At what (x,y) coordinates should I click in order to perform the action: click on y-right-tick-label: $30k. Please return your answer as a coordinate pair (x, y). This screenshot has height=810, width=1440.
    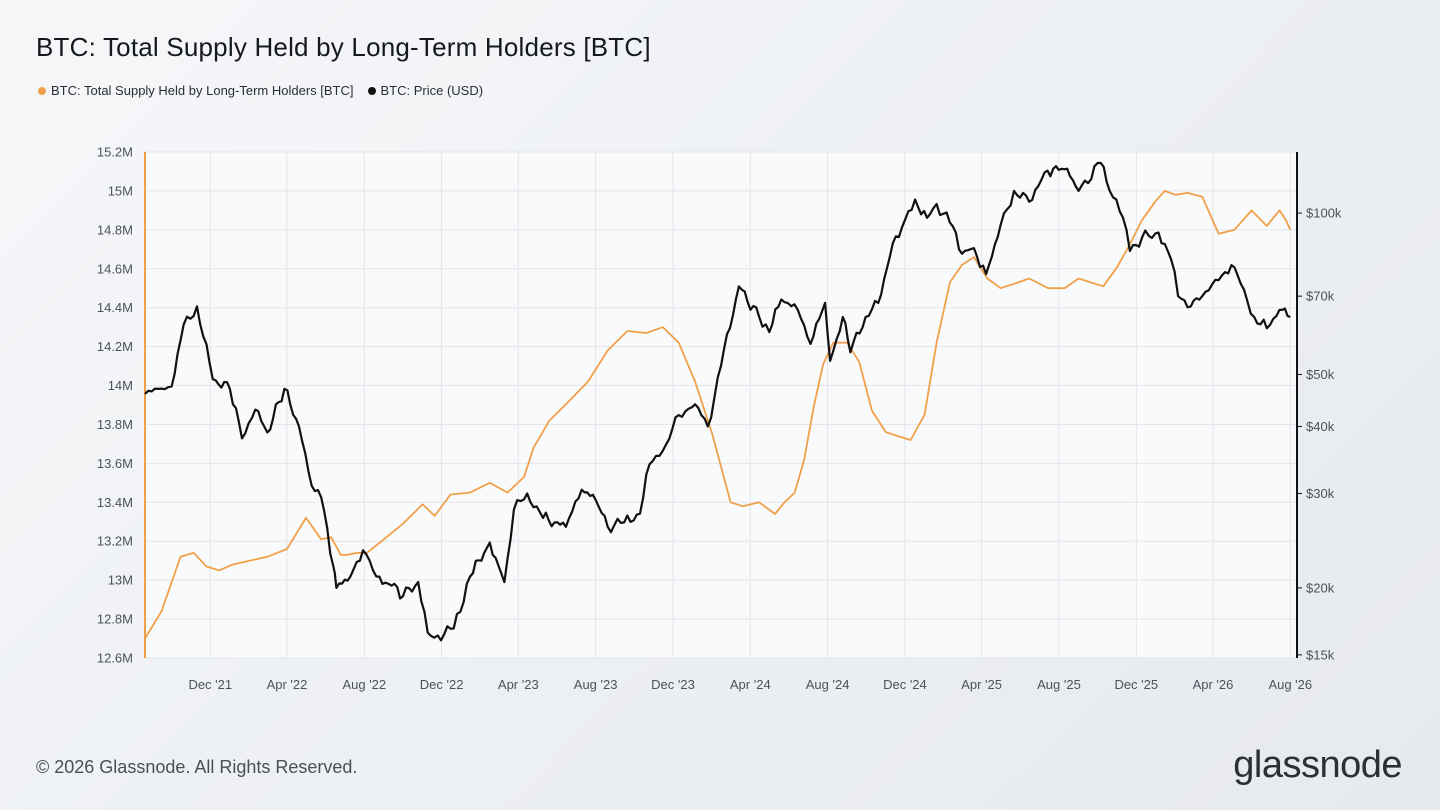
    Looking at the image, I should click on (1320, 493).